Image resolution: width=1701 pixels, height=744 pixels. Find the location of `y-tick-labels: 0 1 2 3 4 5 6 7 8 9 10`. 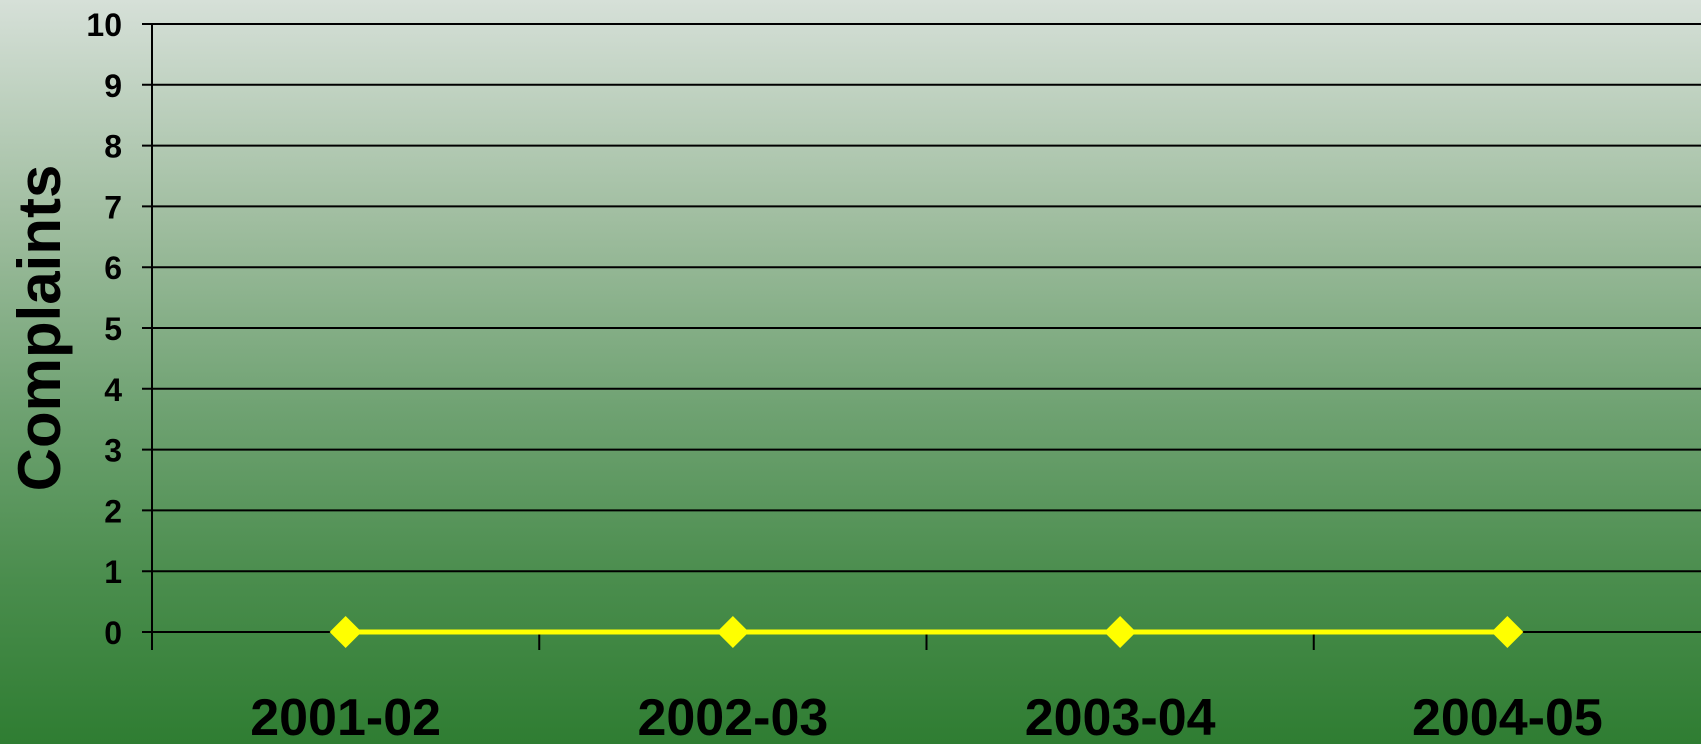

y-tick-labels: 0 1 2 3 4 5 6 7 8 9 10 is located at coordinates (104, 329).